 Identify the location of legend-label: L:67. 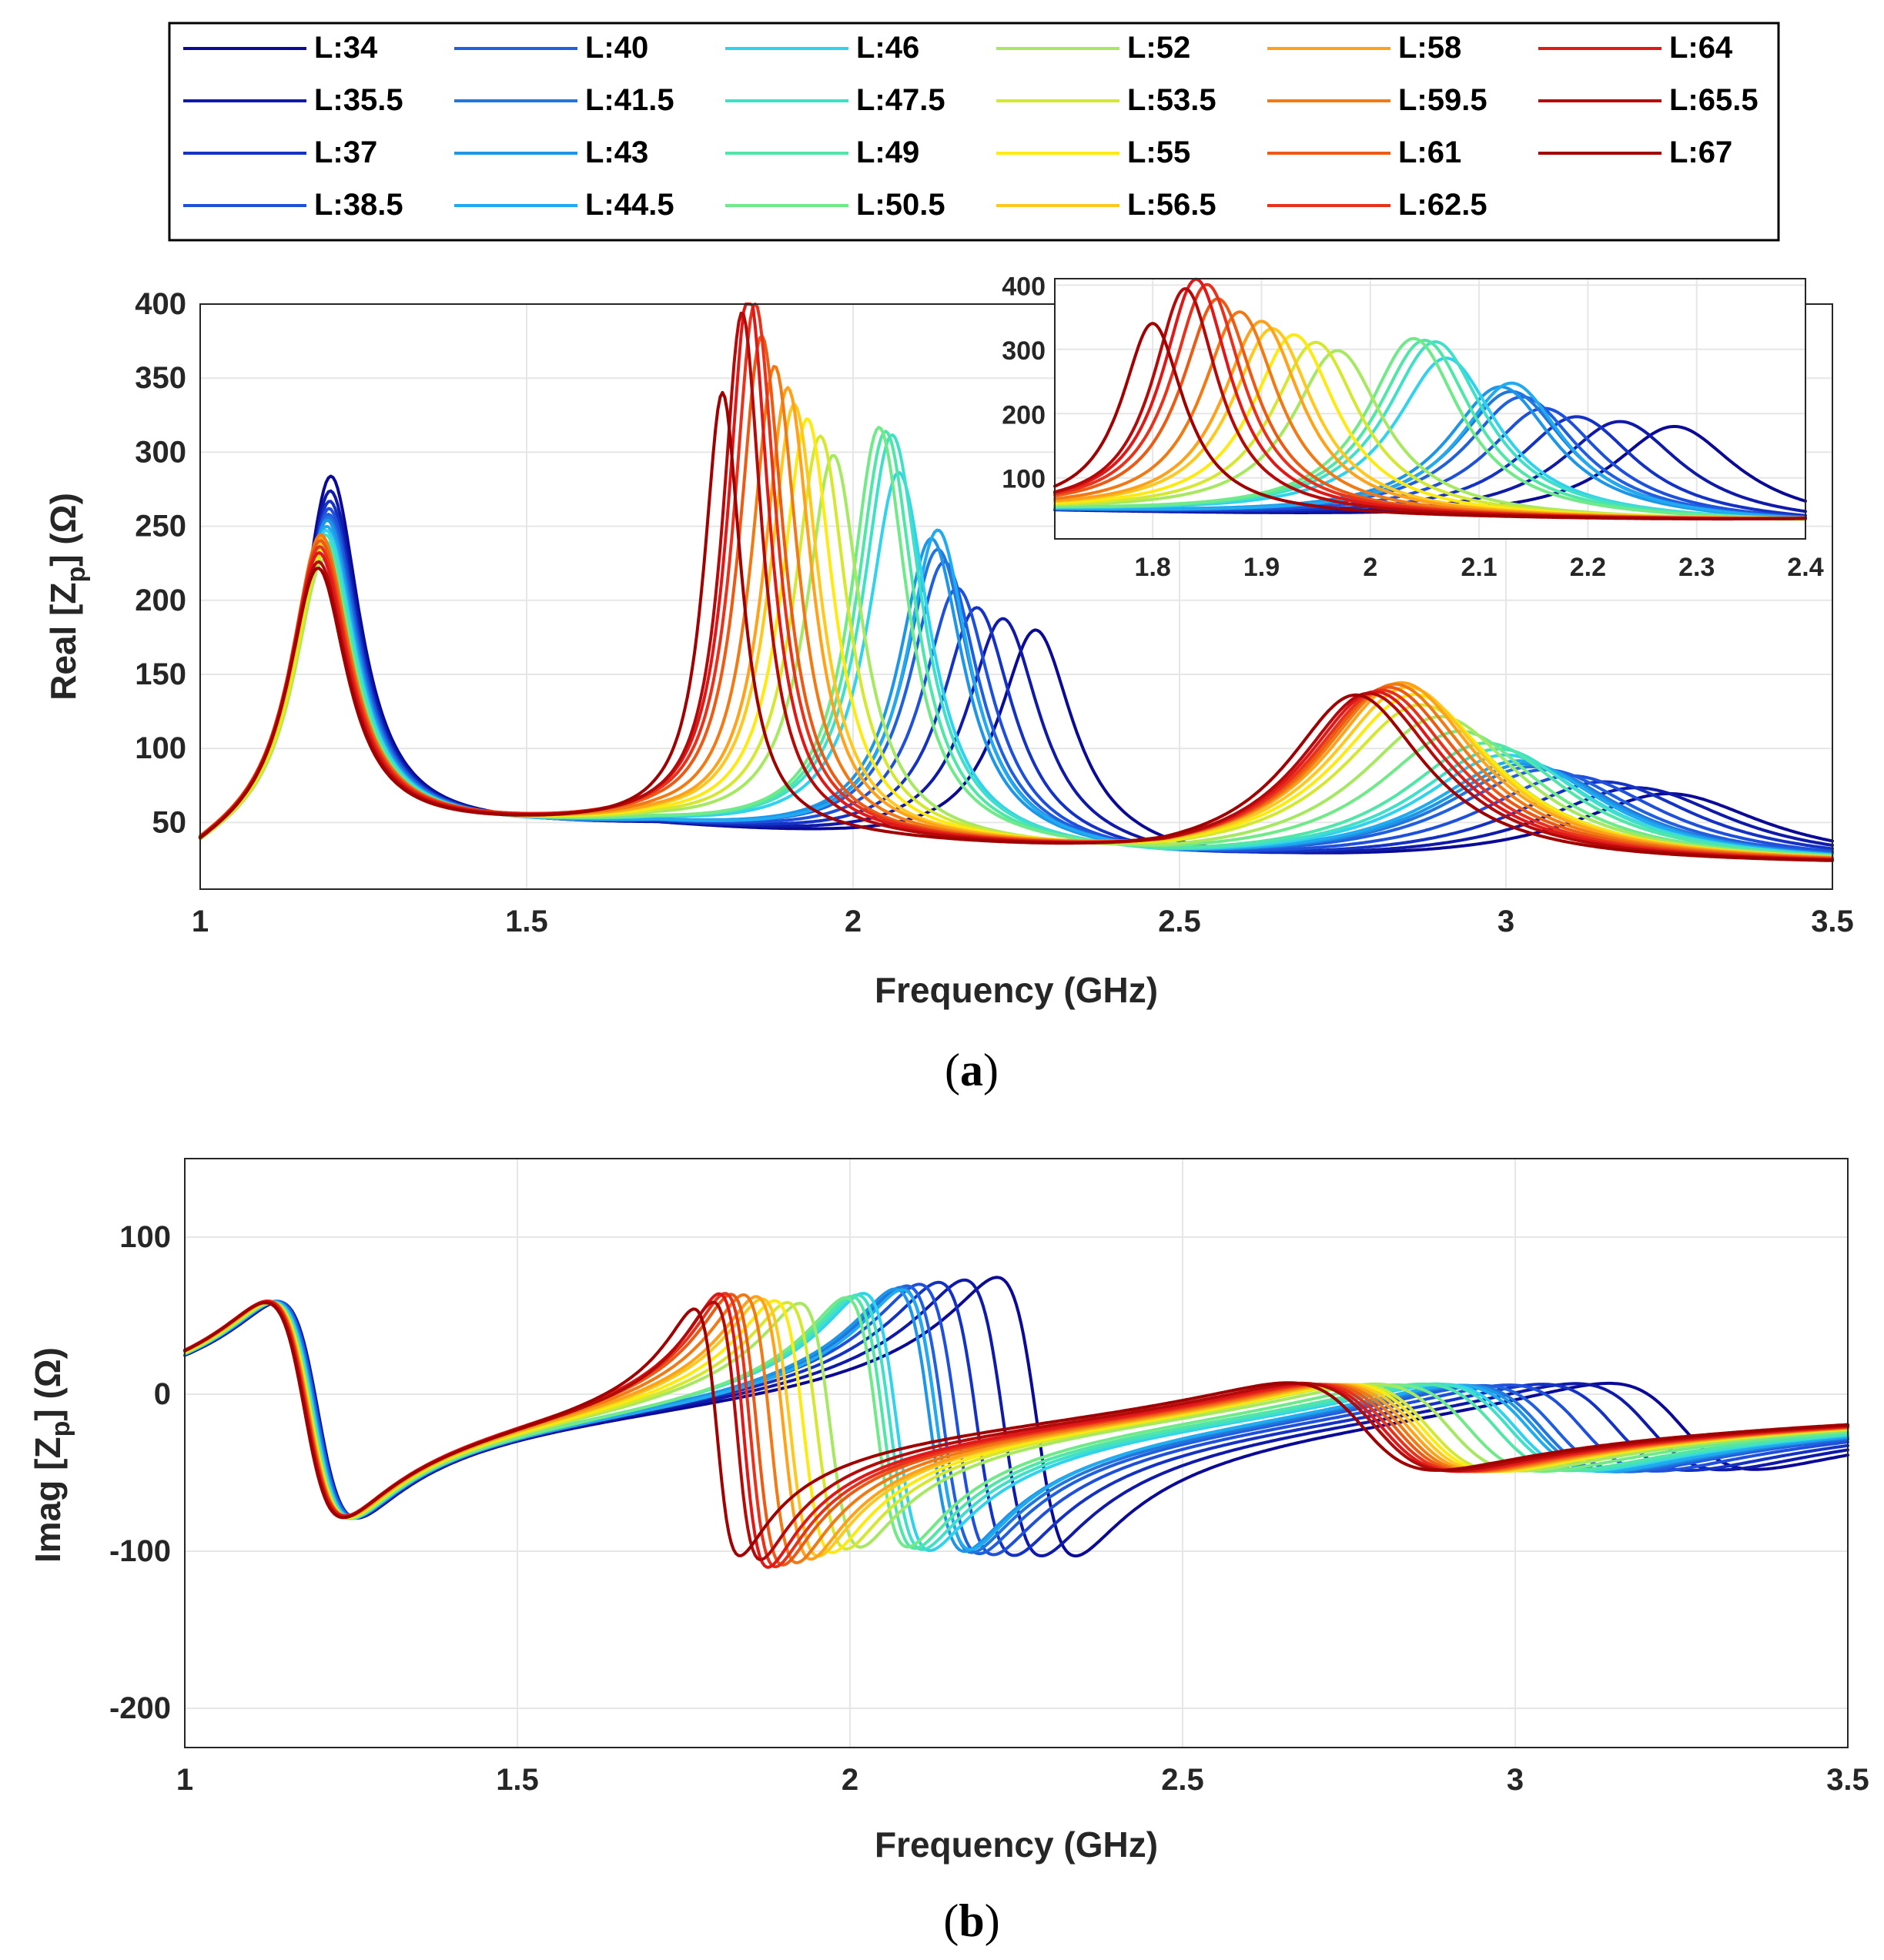
(1700, 152).